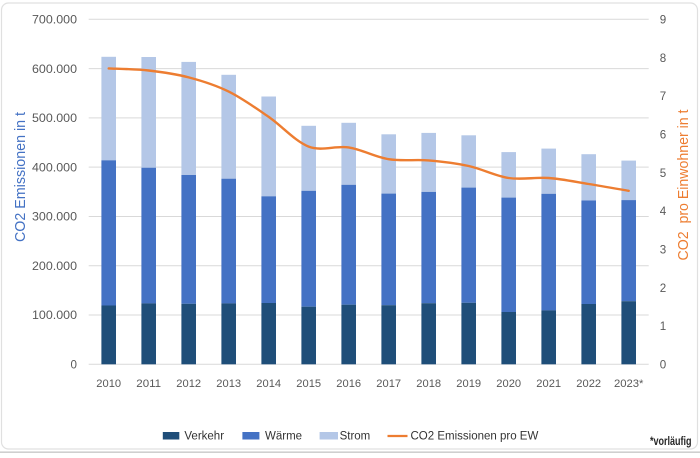 The width and height of the screenshot is (700, 458). Describe the element at coordinates (663, 288) in the screenshot. I see `svg-text: 2` at that location.